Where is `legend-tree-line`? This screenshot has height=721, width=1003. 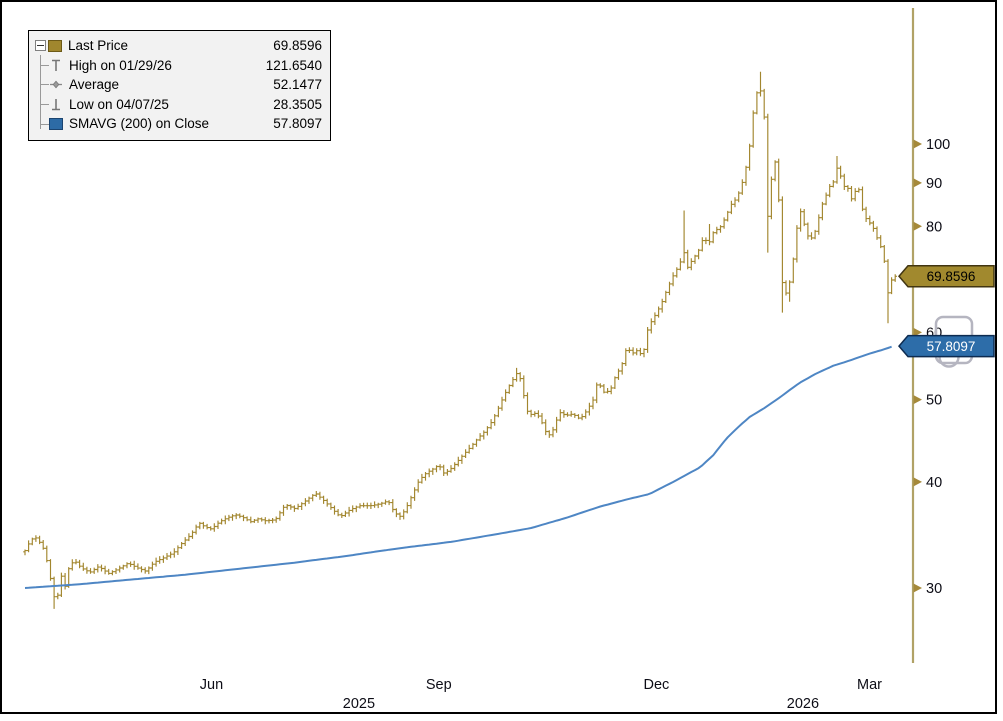
legend-tree-line is located at coordinates (40, 92).